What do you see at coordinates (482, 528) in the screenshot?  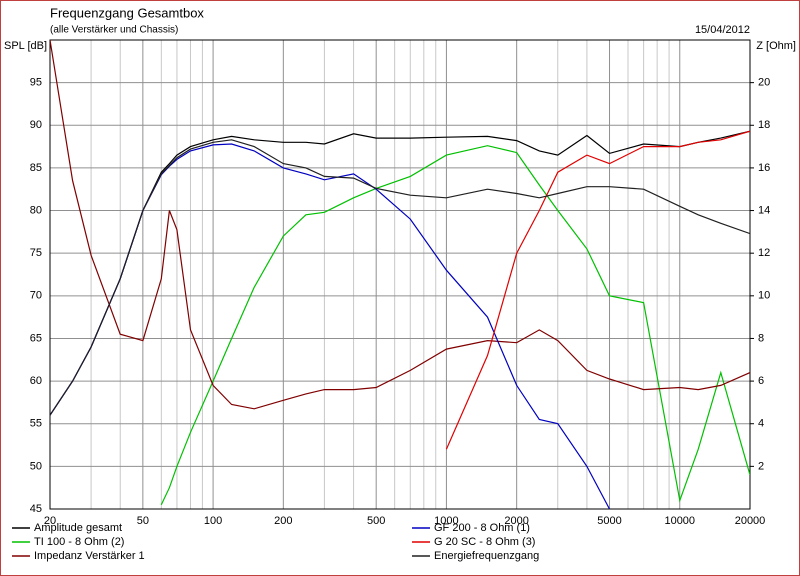 I see `legend-label: GF 200 - 8 Ohm (1)` at bounding box center [482, 528].